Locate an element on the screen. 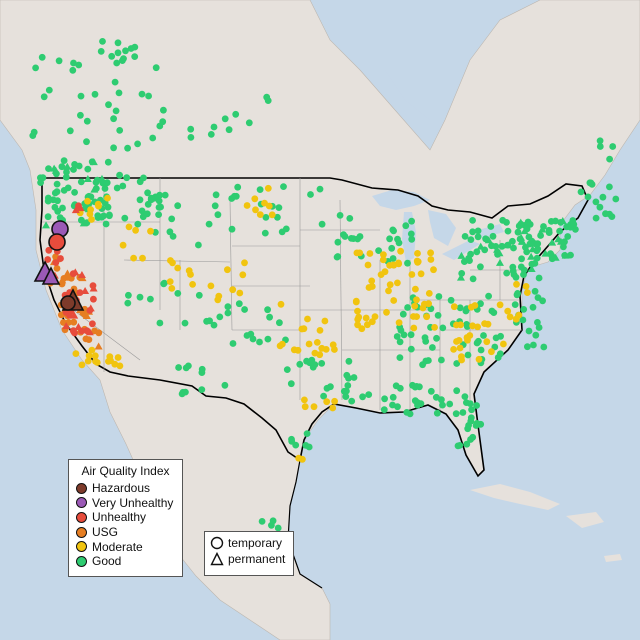 The height and width of the screenshot is (640, 640). legend-item-good: Good is located at coordinates (125, 561).